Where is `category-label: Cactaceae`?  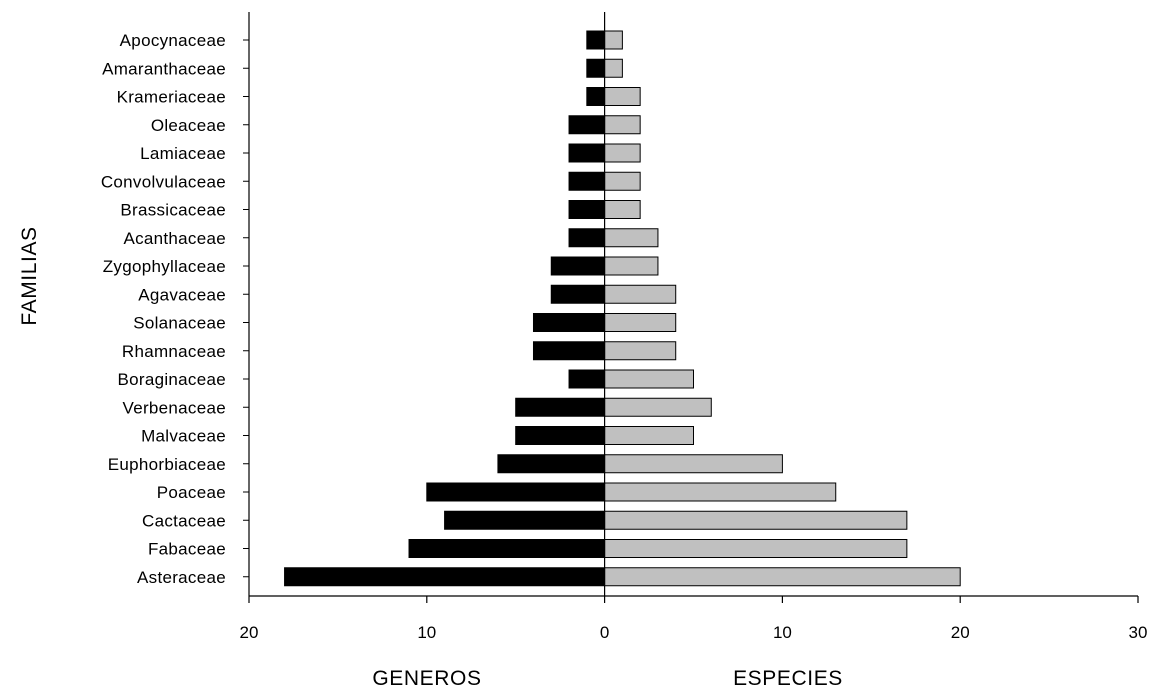
category-label: Cactaceae is located at coordinates (184, 520).